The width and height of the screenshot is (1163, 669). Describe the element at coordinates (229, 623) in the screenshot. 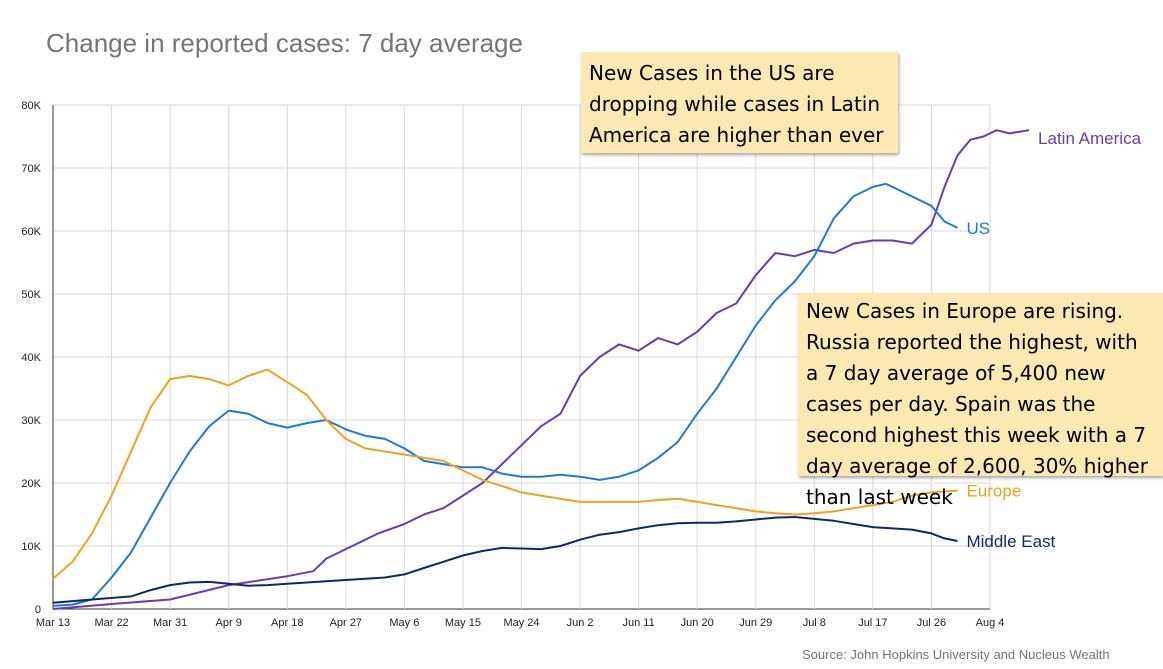

I see `x-tick-label: Apr 9` at that location.